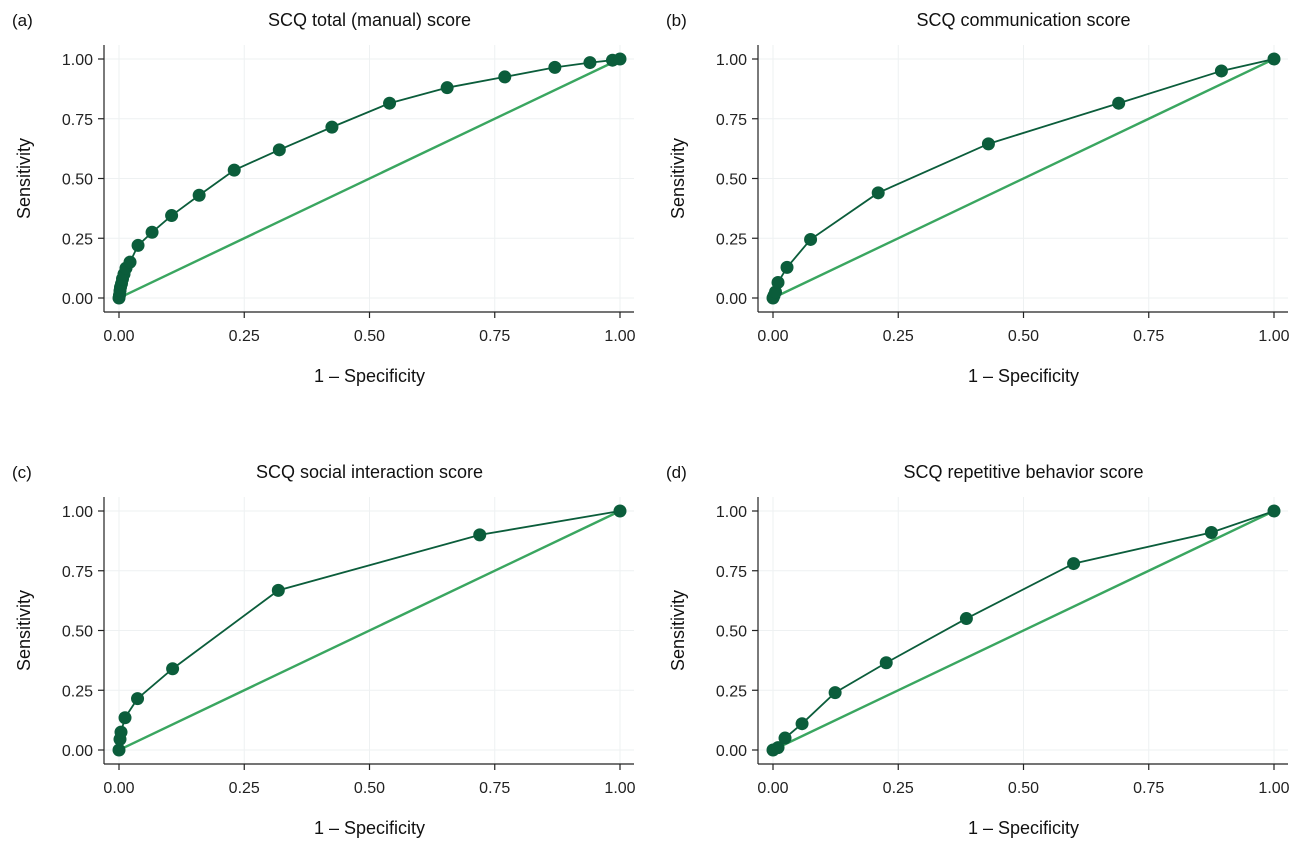 This screenshot has height=841, width=1296. Describe the element at coordinates (369, 20) in the screenshot. I see `panel-title: SCQ total (manual) score` at that location.